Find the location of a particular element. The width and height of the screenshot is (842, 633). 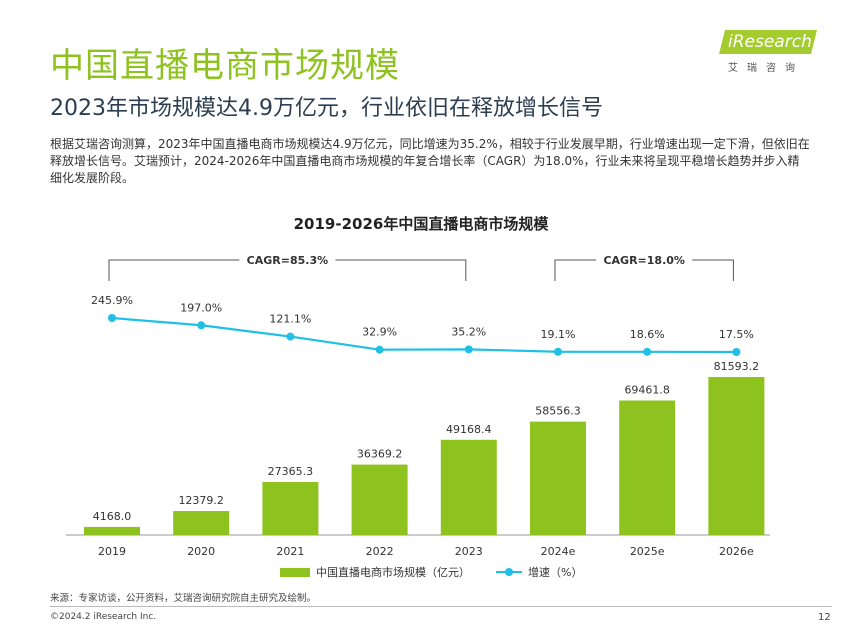

growth-point-2024e is located at coordinates (558, 351).